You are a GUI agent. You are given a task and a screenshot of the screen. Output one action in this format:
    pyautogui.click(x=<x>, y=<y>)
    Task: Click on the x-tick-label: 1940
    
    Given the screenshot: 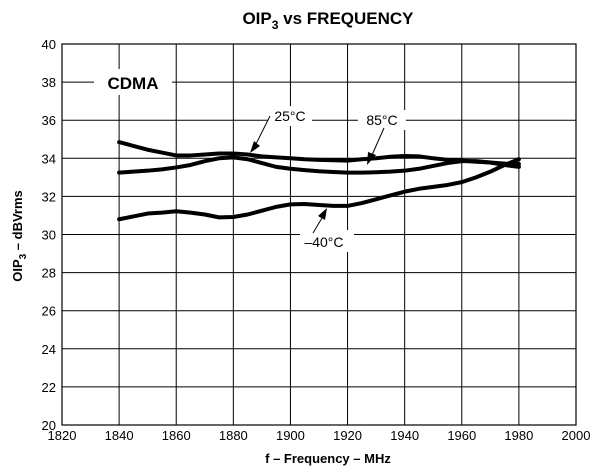 What is the action you would take?
    pyautogui.click(x=404, y=435)
    